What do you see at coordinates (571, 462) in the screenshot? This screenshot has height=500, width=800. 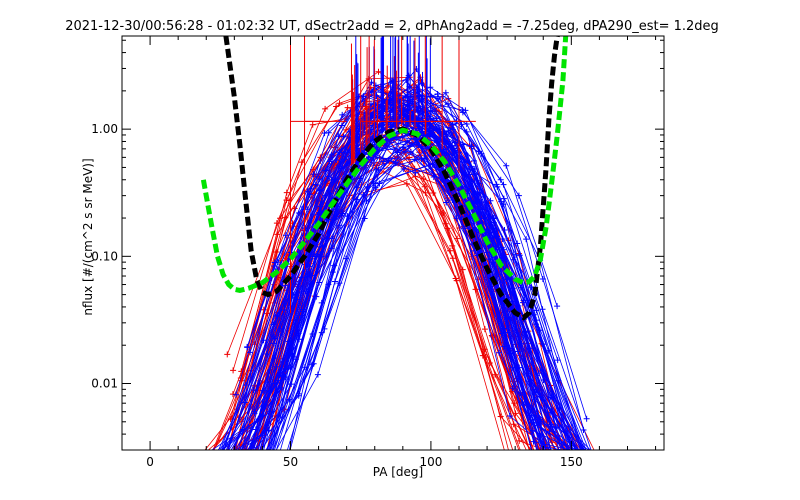 I see `x-tick-label: 150` at bounding box center [571, 462].